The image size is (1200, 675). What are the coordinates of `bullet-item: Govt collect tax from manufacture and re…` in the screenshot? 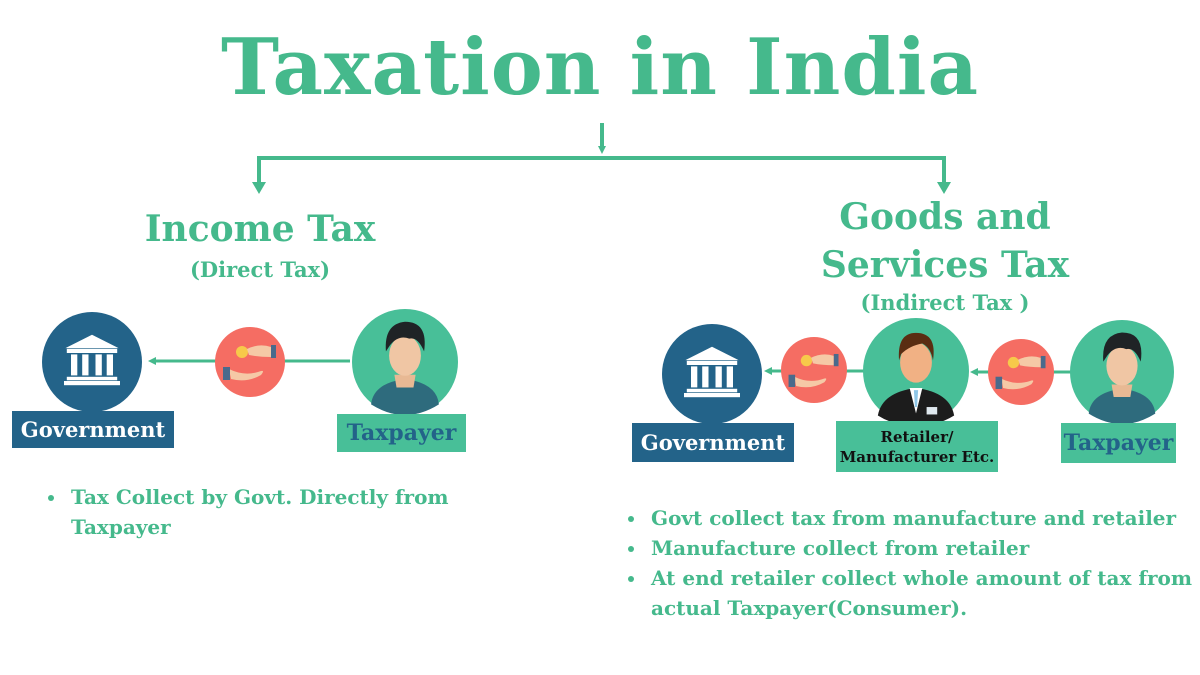 It's located at (923, 518).